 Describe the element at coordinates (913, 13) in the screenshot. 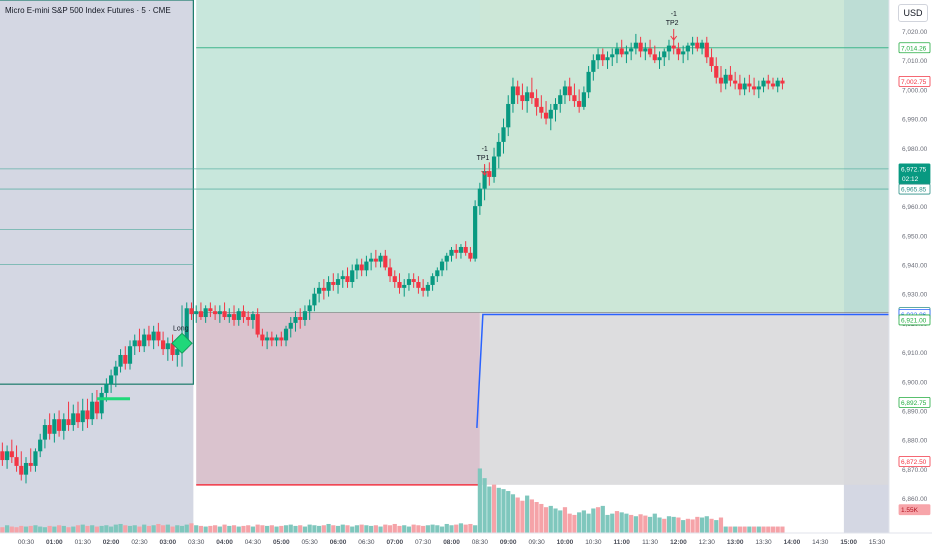

I see `currency-button: USD` at that location.